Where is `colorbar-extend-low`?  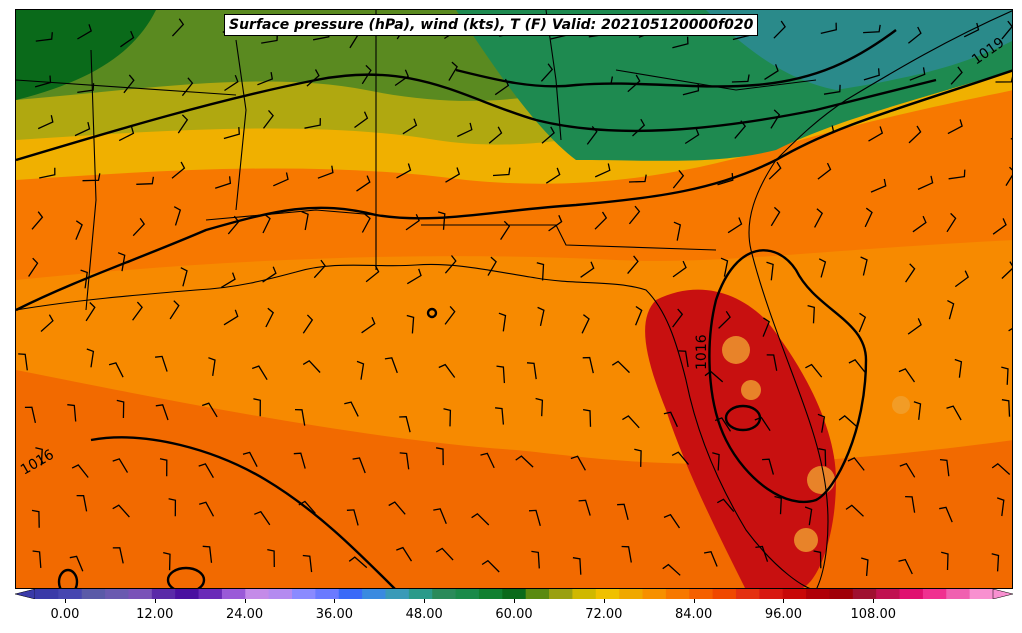 colorbar-extend-low is located at coordinates (25, 594).